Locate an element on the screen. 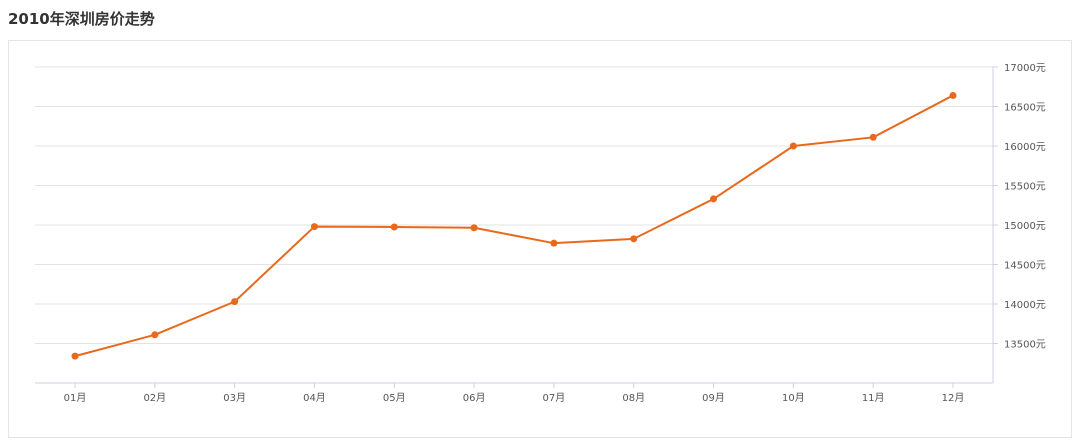 This screenshot has height=445, width=1080. x-tick-label: 08月 is located at coordinates (633, 398).